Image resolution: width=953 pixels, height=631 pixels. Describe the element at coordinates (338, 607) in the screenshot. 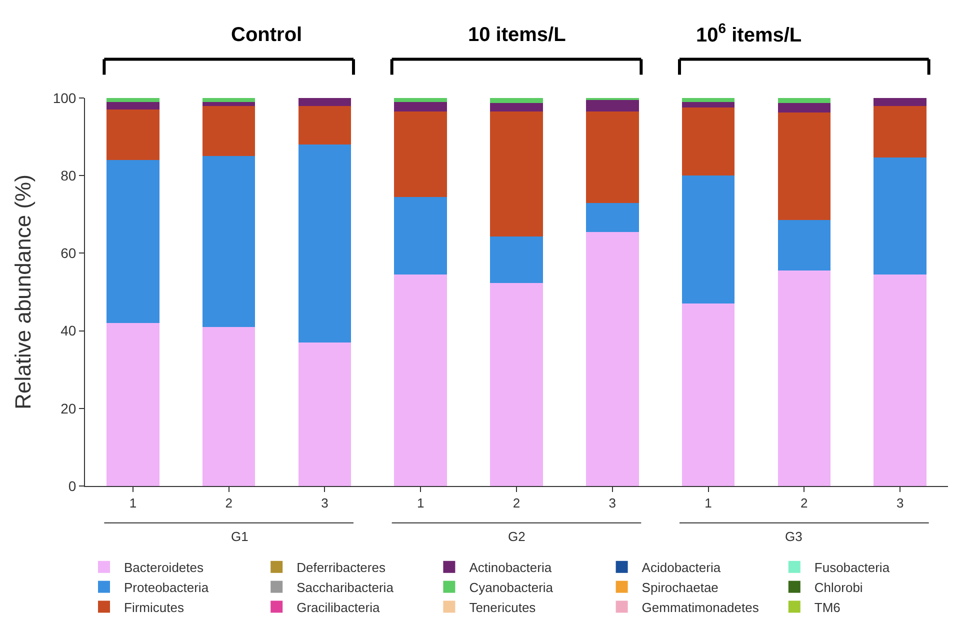

I see `legend-label: Gracilibacteria` at that location.